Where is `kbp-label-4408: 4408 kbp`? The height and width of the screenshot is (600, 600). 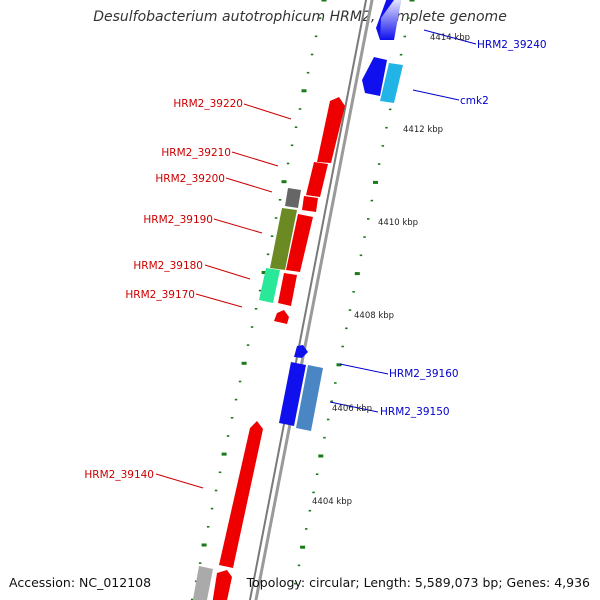 kbp-label-4408: 4408 kbp is located at coordinates (374, 316).